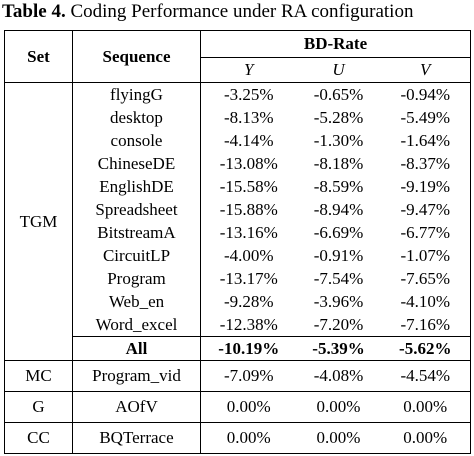 The image size is (474, 456). What do you see at coordinates (38, 56) in the screenshot?
I see `header-set: Set` at bounding box center [38, 56].